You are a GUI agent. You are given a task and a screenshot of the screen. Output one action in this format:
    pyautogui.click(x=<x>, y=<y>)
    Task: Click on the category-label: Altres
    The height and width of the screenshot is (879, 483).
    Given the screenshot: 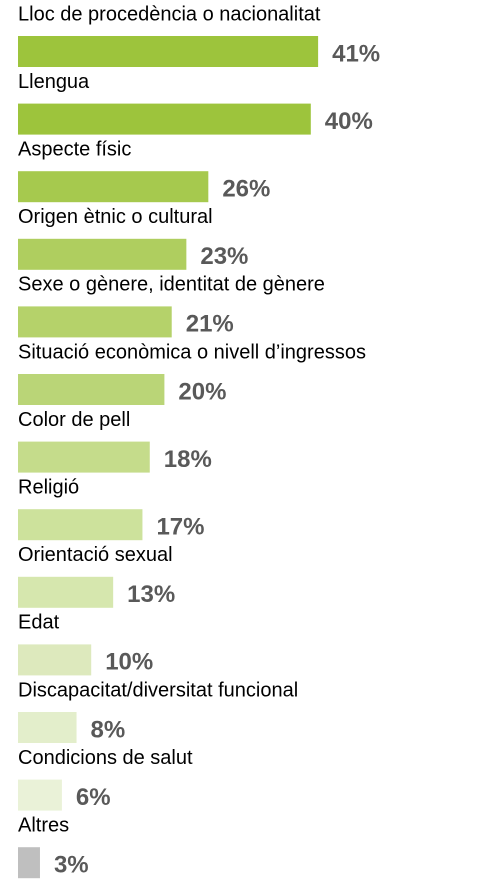 What is the action you would take?
    pyautogui.click(x=43, y=825)
    